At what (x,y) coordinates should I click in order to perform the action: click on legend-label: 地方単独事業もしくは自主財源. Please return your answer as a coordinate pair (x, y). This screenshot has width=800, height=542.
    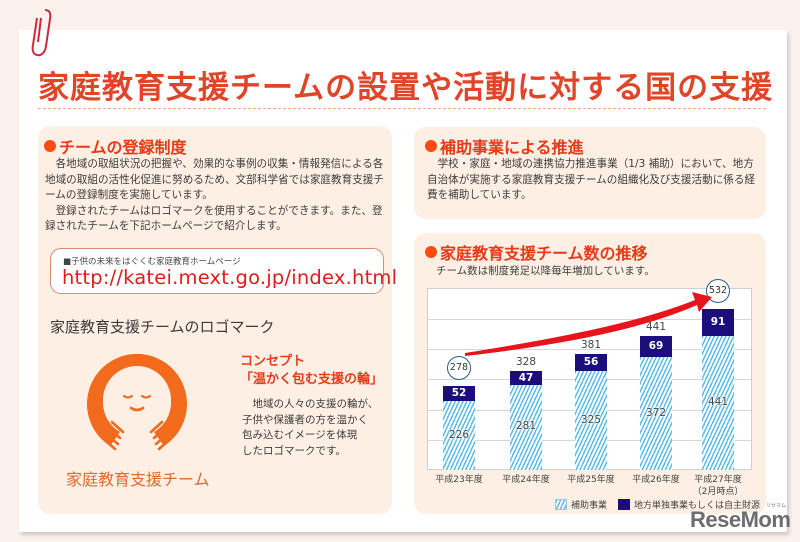
    Looking at the image, I should click on (697, 506).